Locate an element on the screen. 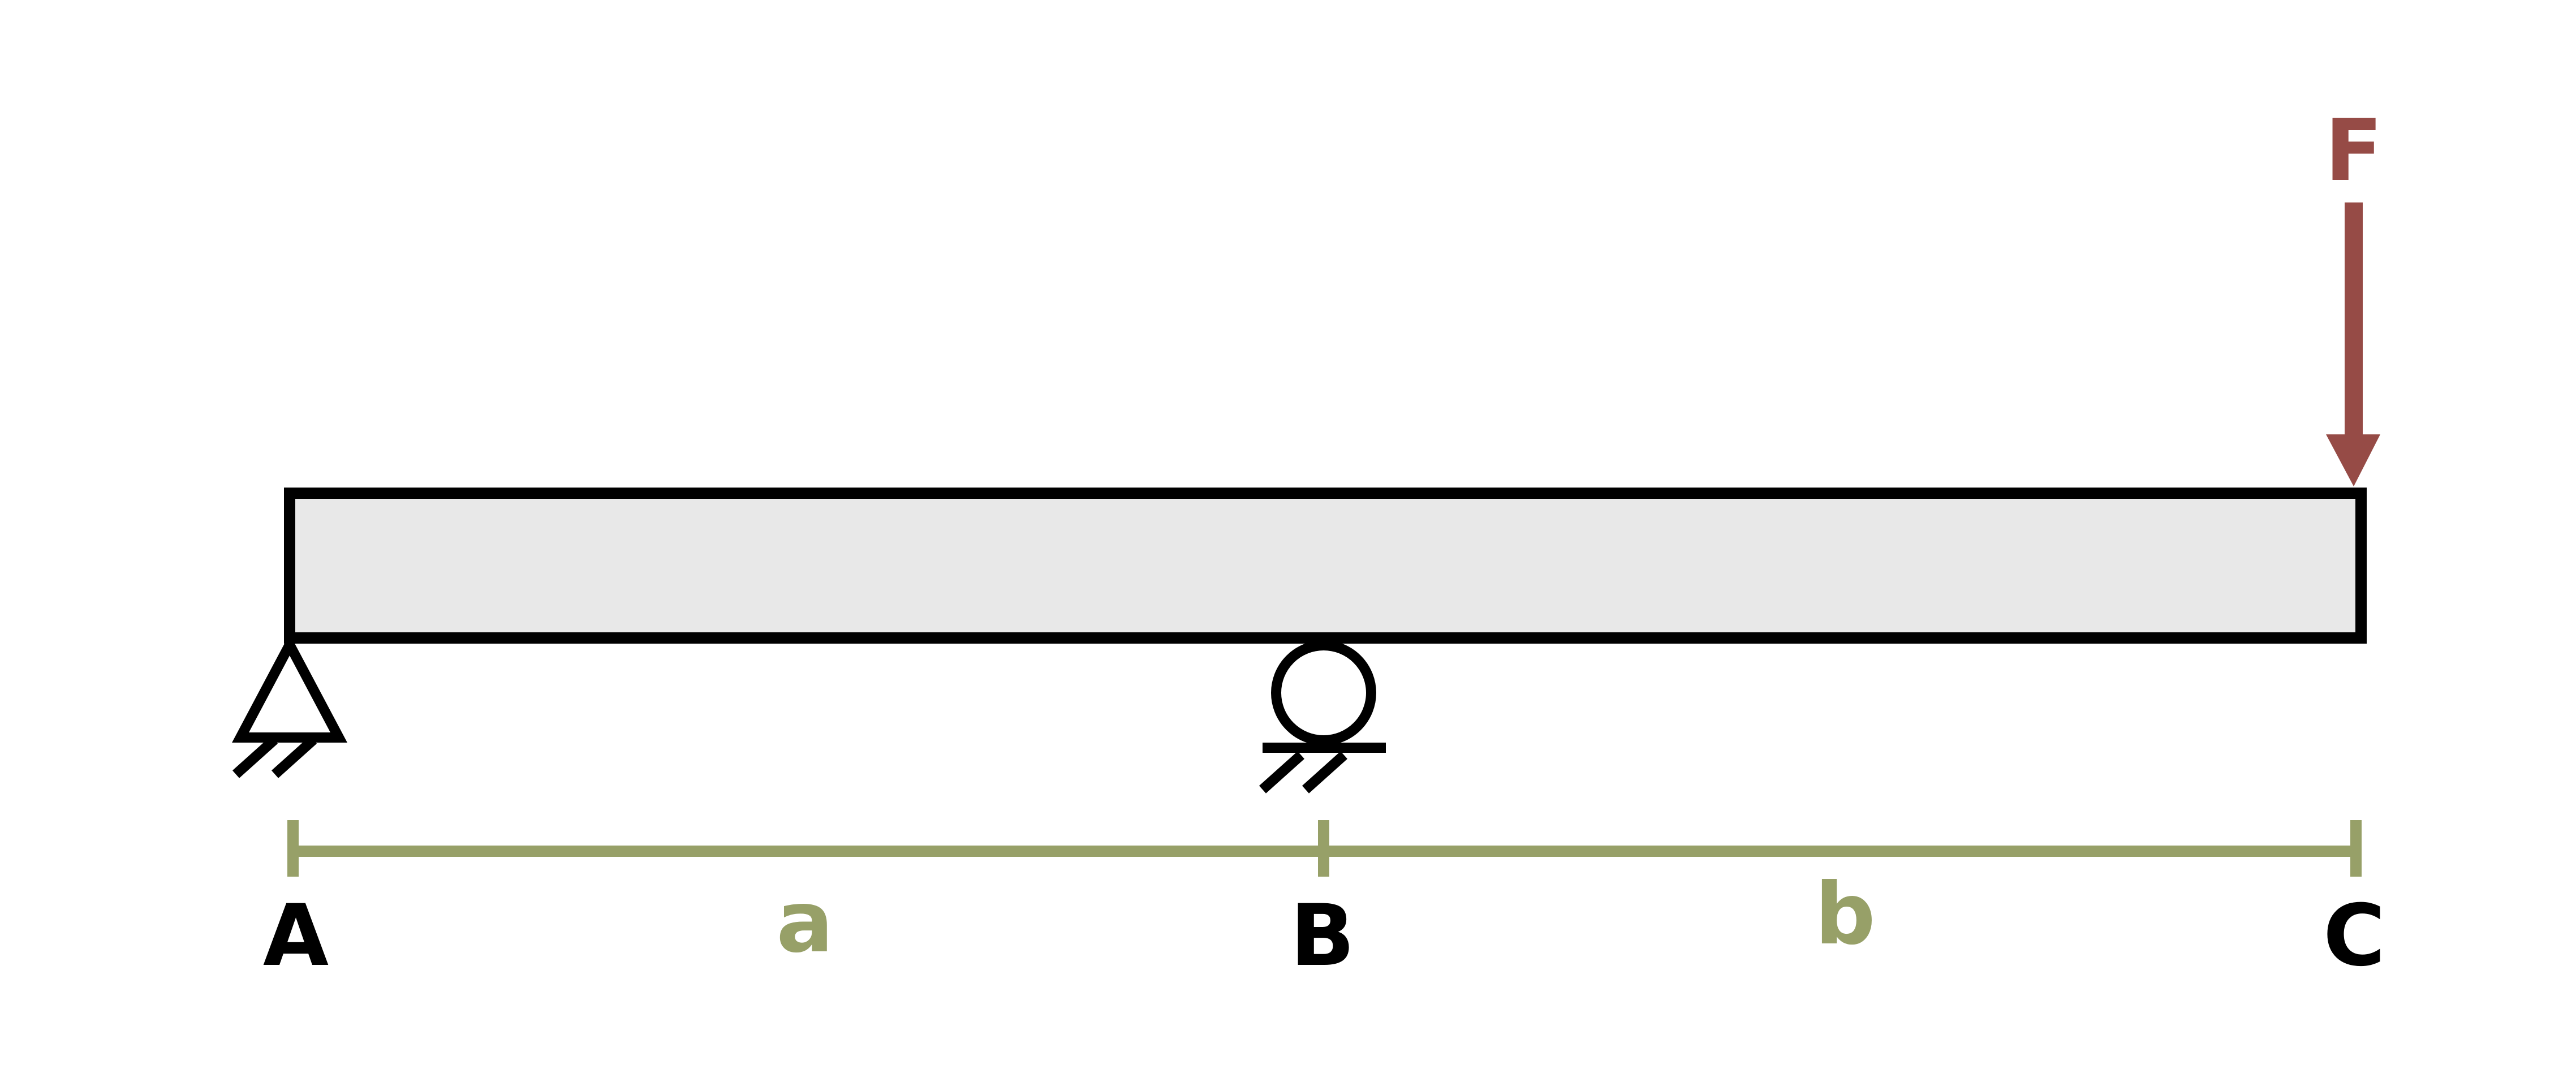 Image resolution: width=2576 pixels, height=1078 pixels. pin-support-icon is located at coordinates (289, 705).